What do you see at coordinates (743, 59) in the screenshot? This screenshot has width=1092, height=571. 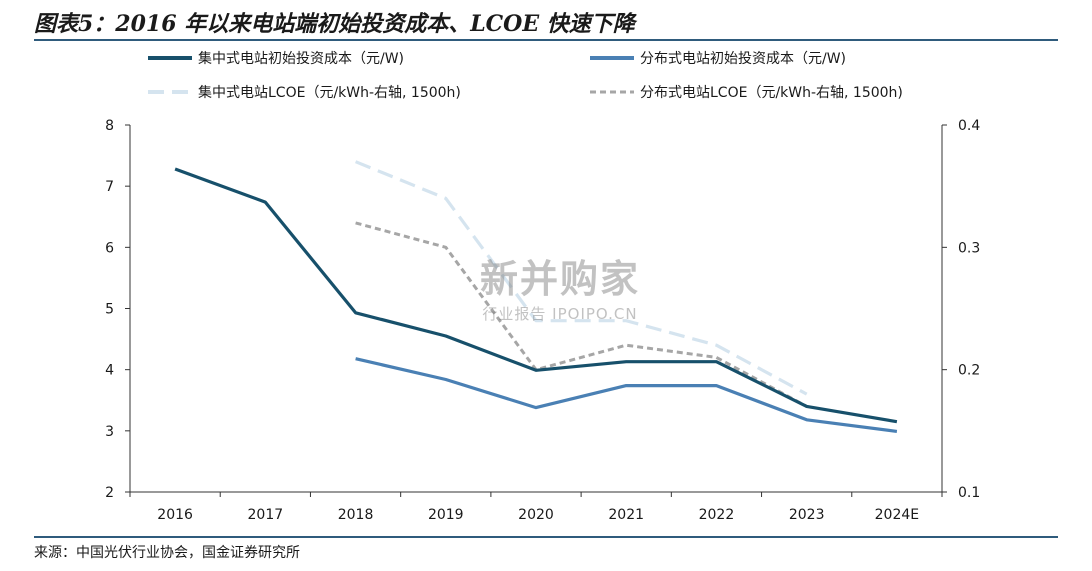 I see `legend-label-series-1: 分布式电站初始投资成本（元/W)` at bounding box center [743, 59].